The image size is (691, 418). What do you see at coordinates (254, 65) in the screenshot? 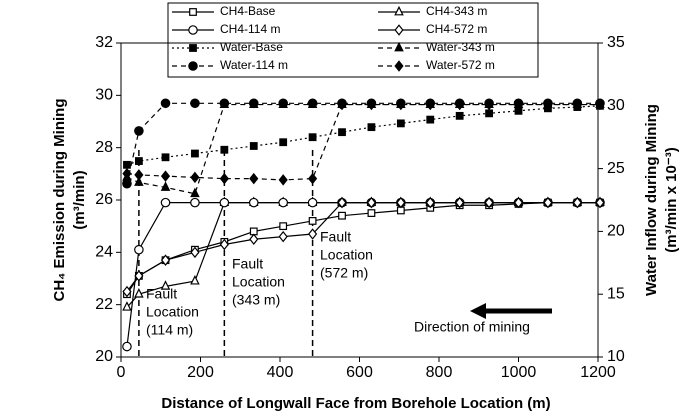
I see `legend-label: Water-114 m` at bounding box center [254, 65].